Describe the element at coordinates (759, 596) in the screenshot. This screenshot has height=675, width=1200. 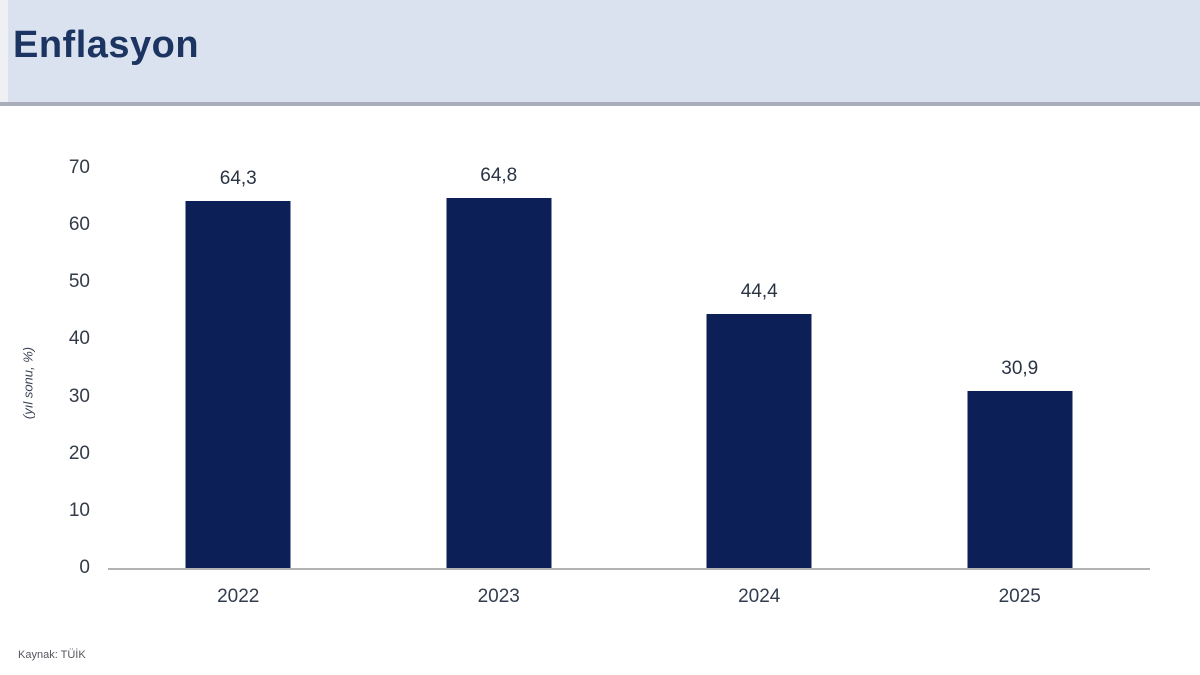
I see `x-axis-tick-label: 2024` at that location.